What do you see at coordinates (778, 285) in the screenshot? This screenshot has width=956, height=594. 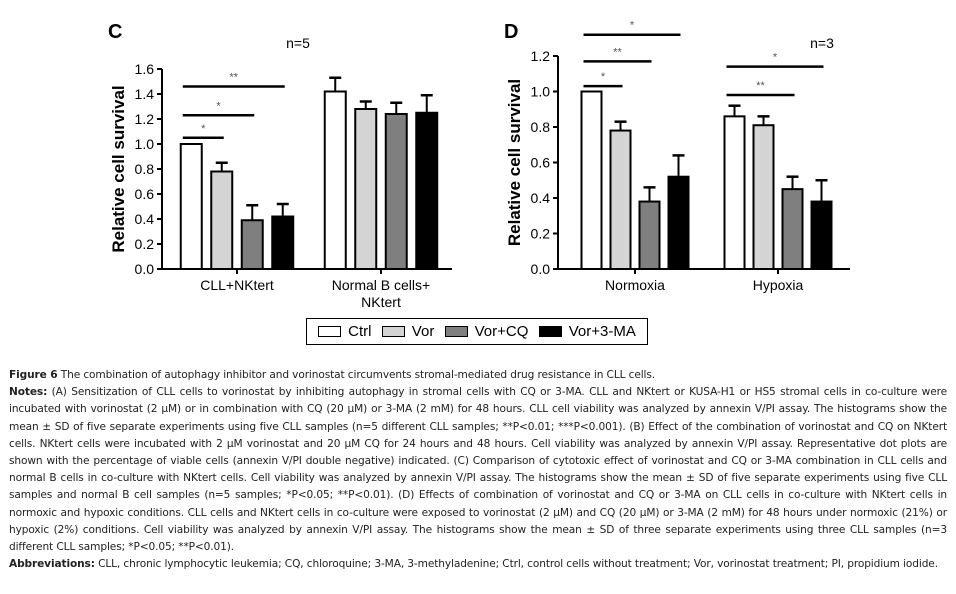 I see `x-tick-label: Hypoxia` at bounding box center [778, 285].